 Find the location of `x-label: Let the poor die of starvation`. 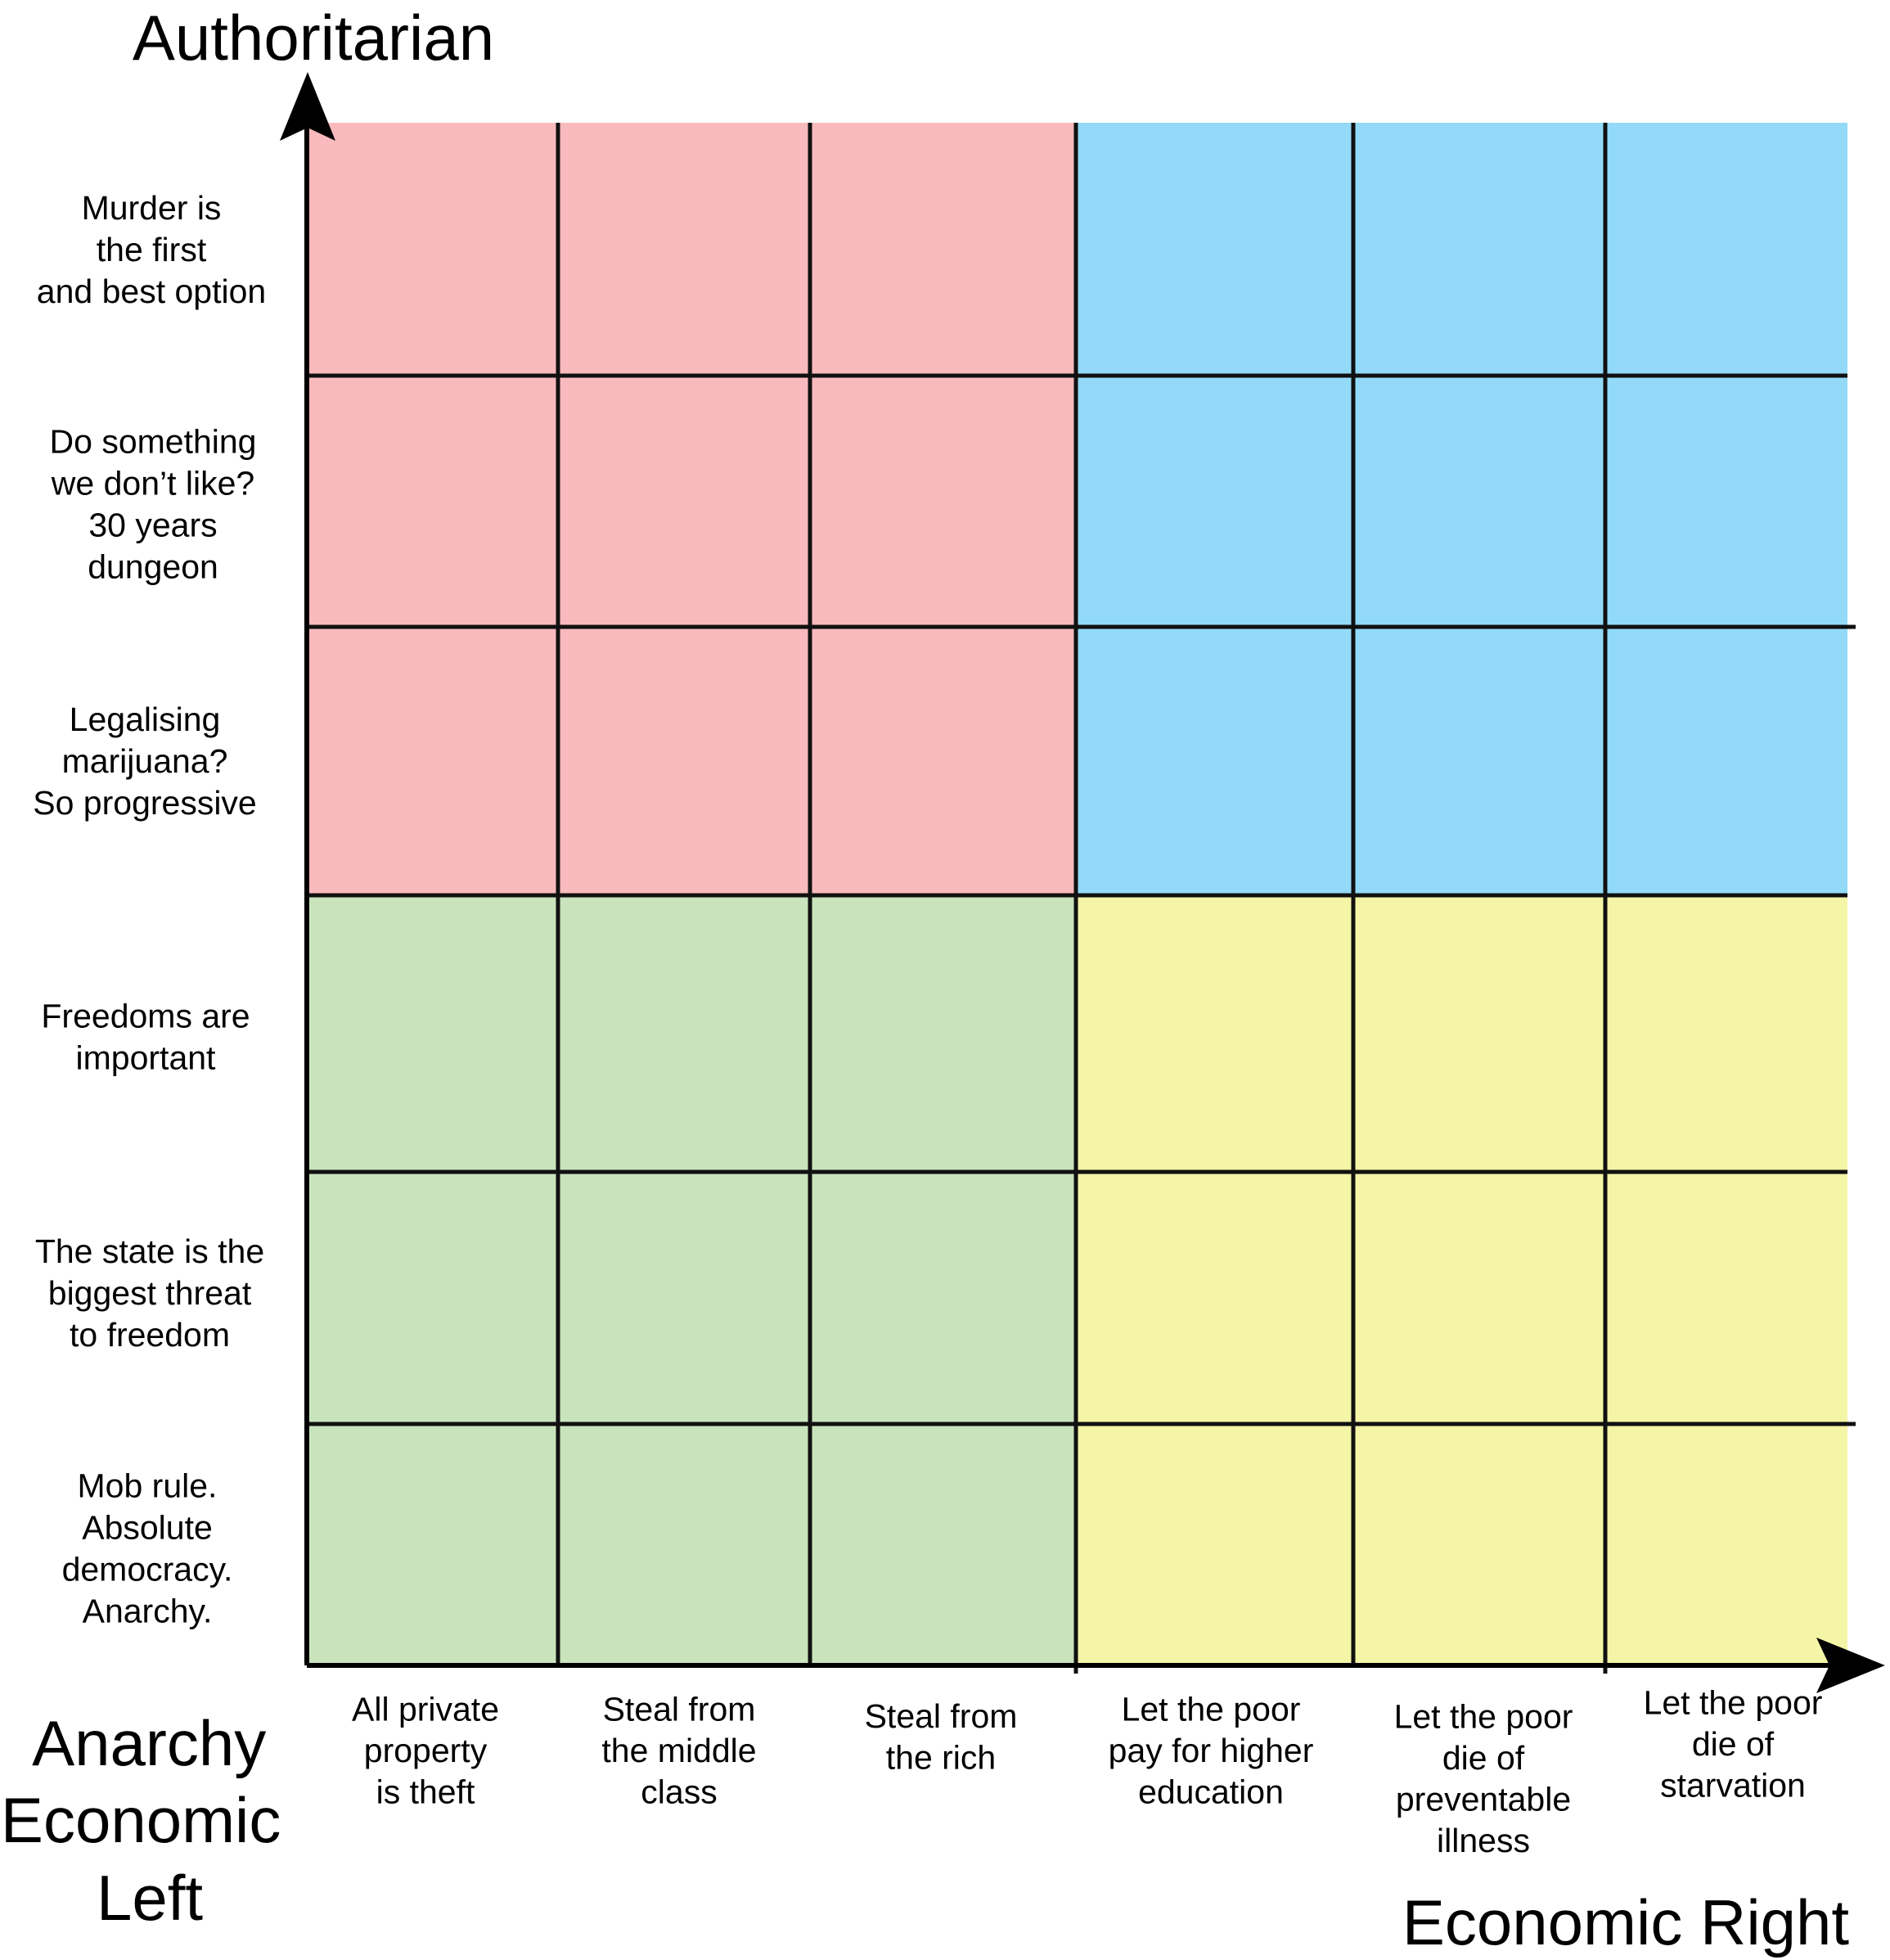

x-label: Let the poor die of starvation is located at coordinates (1733, 1744).